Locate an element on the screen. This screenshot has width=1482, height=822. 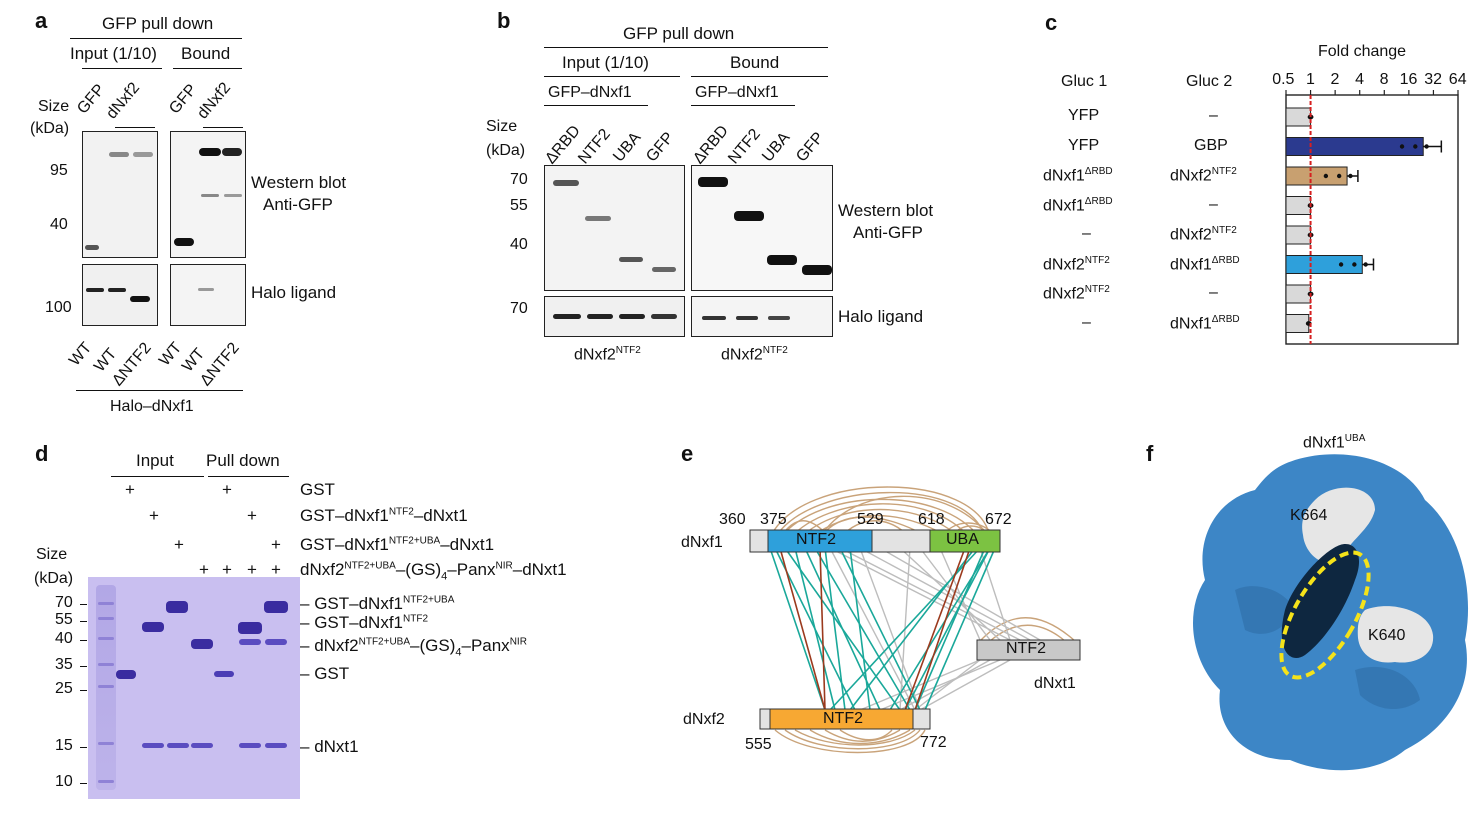
marker-55: 55 is located at coordinates (519, 205).